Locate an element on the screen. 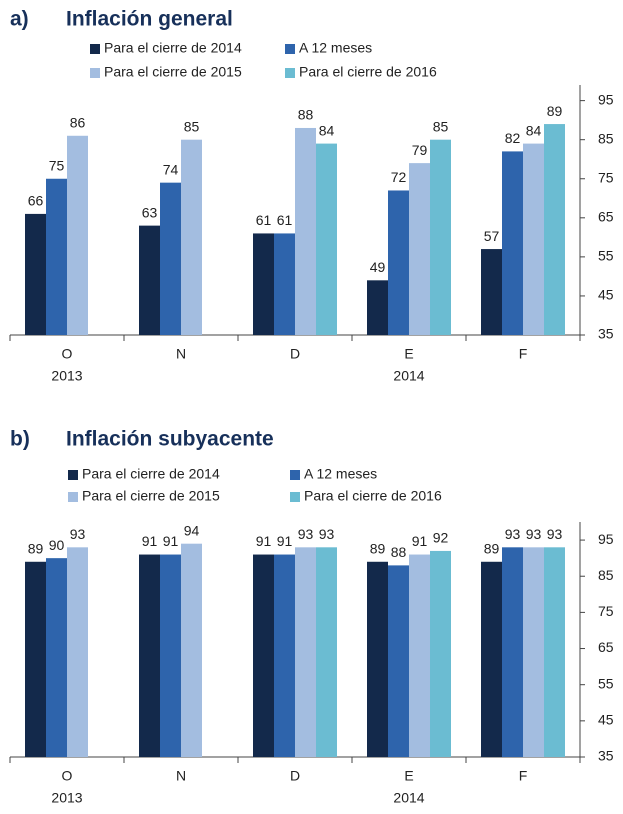 Image resolution: width=623 pixels, height=814 pixels. x-tick-label: N is located at coordinates (181, 776).